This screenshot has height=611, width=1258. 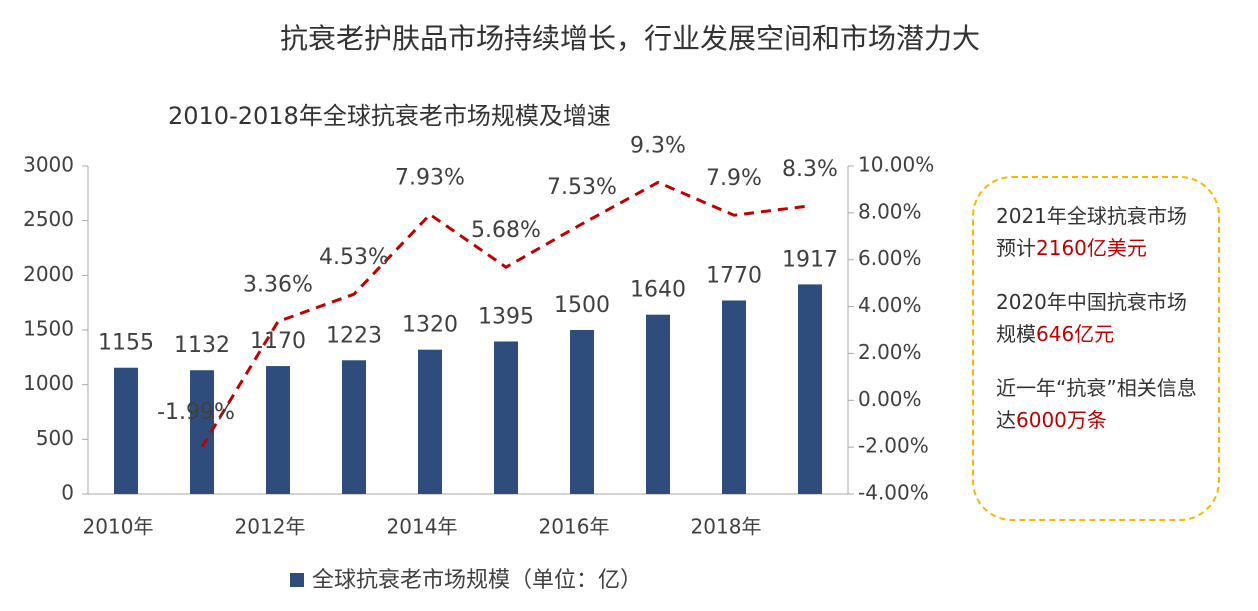 What do you see at coordinates (477, 580) in the screenshot?
I see `legend-label: 全球抗衰老市场规模（单位：亿）` at bounding box center [477, 580].